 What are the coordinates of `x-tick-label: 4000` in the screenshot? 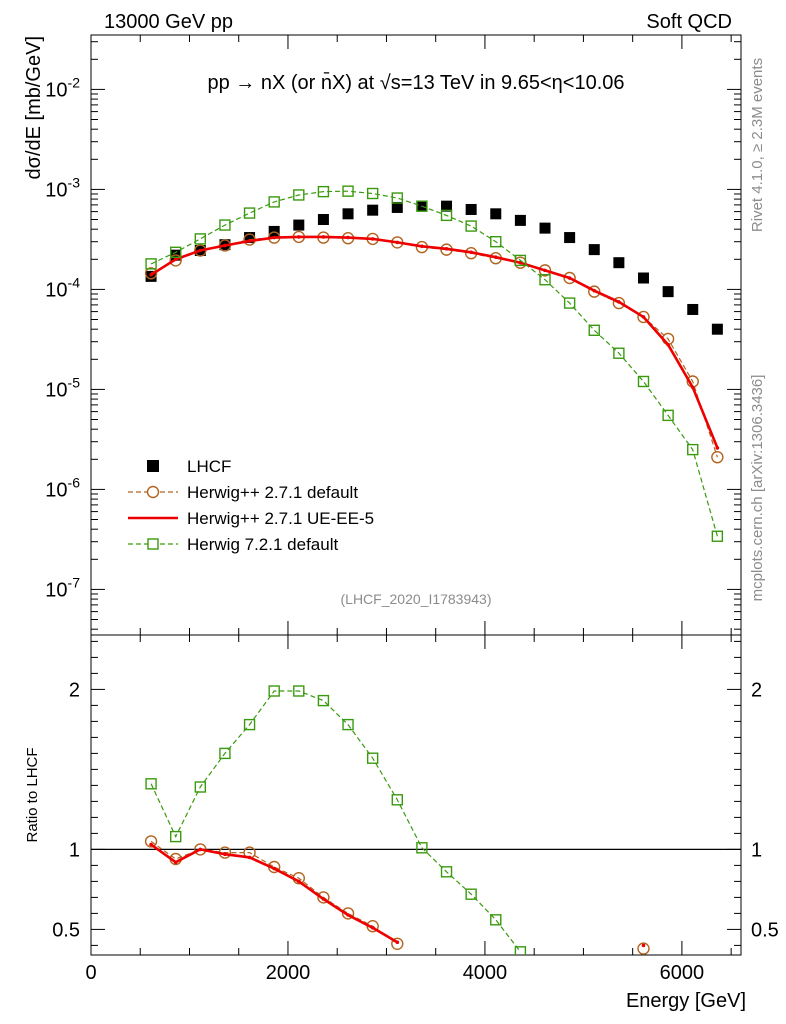 It's located at (485, 973).